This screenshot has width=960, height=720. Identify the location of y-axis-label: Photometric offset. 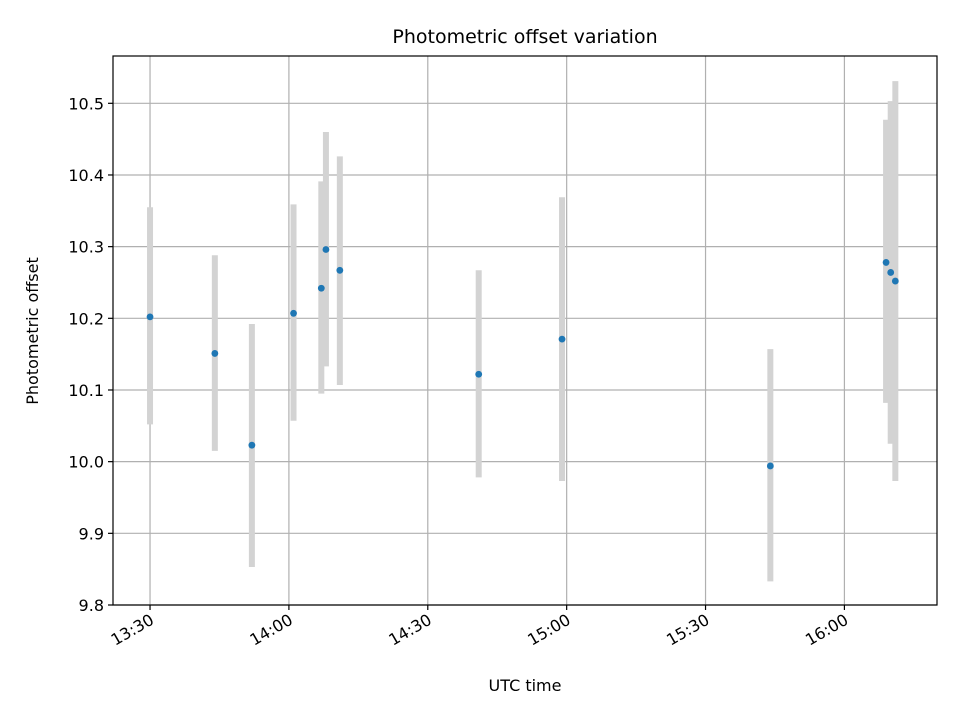
(32, 331).